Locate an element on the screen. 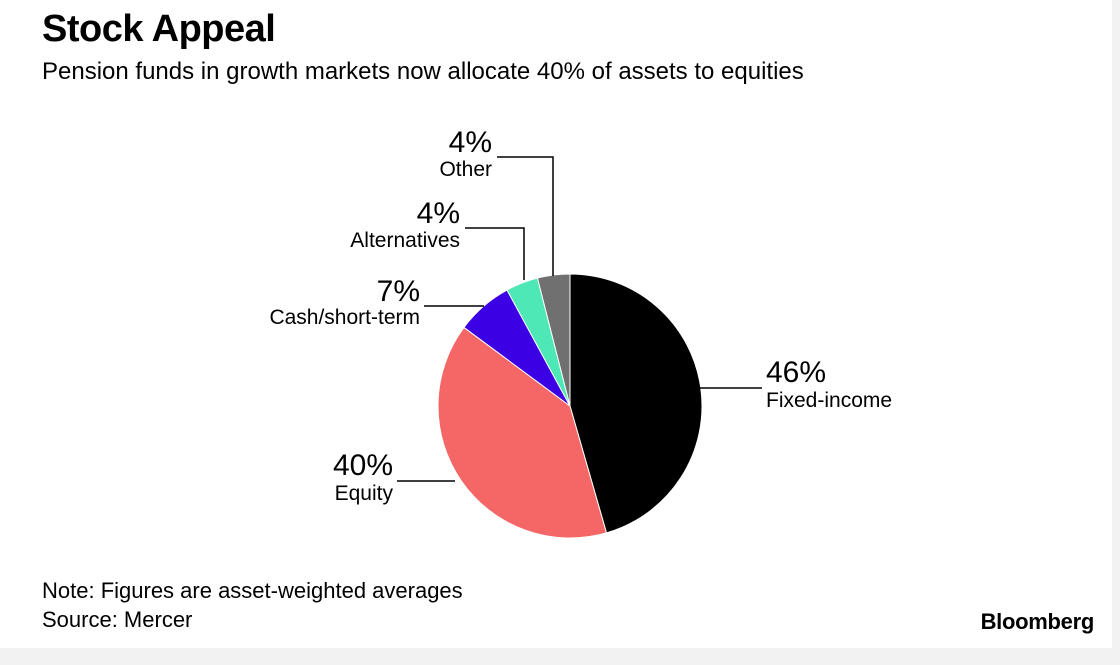 This screenshot has height=665, width=1120. bottom-border is located at coordinates (560, 656).